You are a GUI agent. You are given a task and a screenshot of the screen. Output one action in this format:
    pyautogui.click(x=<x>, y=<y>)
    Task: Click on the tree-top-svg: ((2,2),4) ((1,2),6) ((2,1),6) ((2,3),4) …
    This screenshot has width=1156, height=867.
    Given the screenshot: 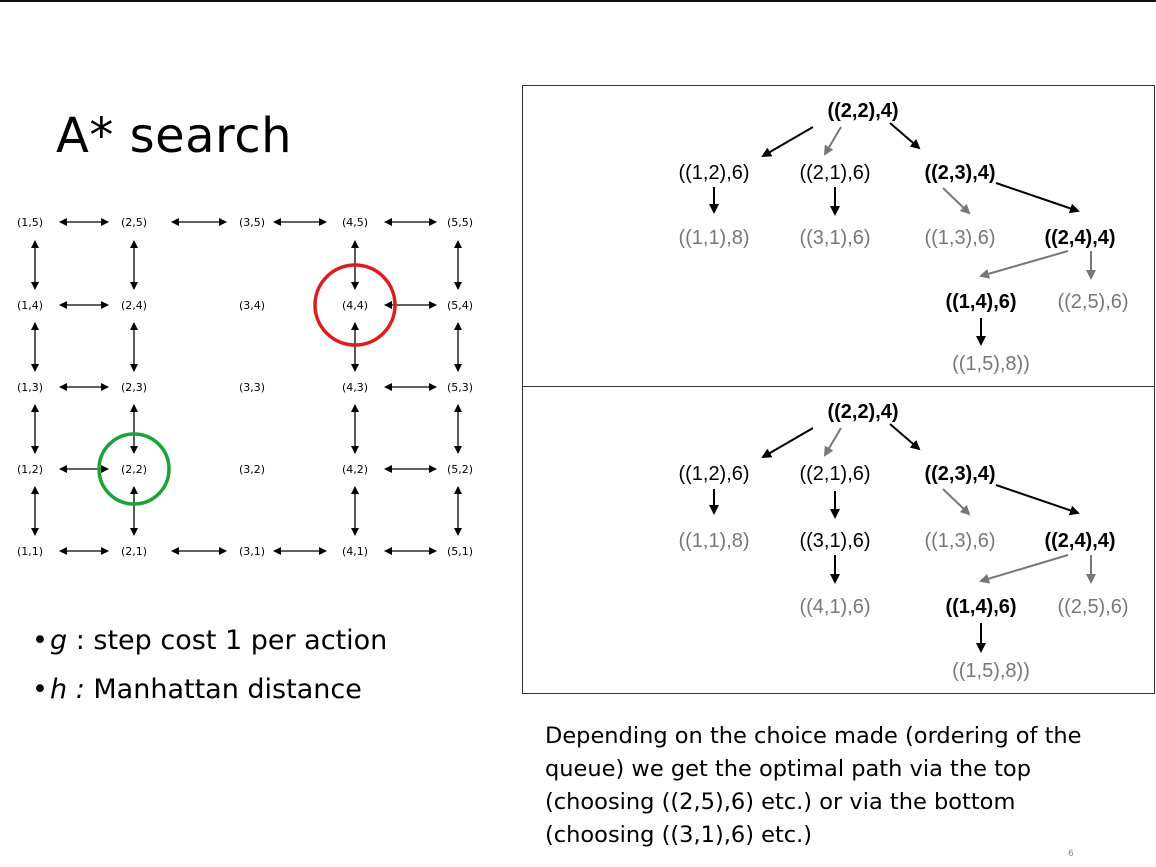 What is the action you would take?
    pyautogui.click(x=903, y=237)
    